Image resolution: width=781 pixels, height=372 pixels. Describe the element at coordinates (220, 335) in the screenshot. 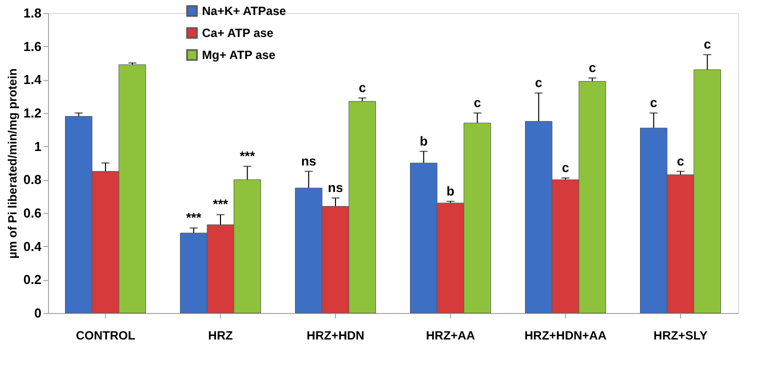

I see `x-tick-label: HRZ` at that location.